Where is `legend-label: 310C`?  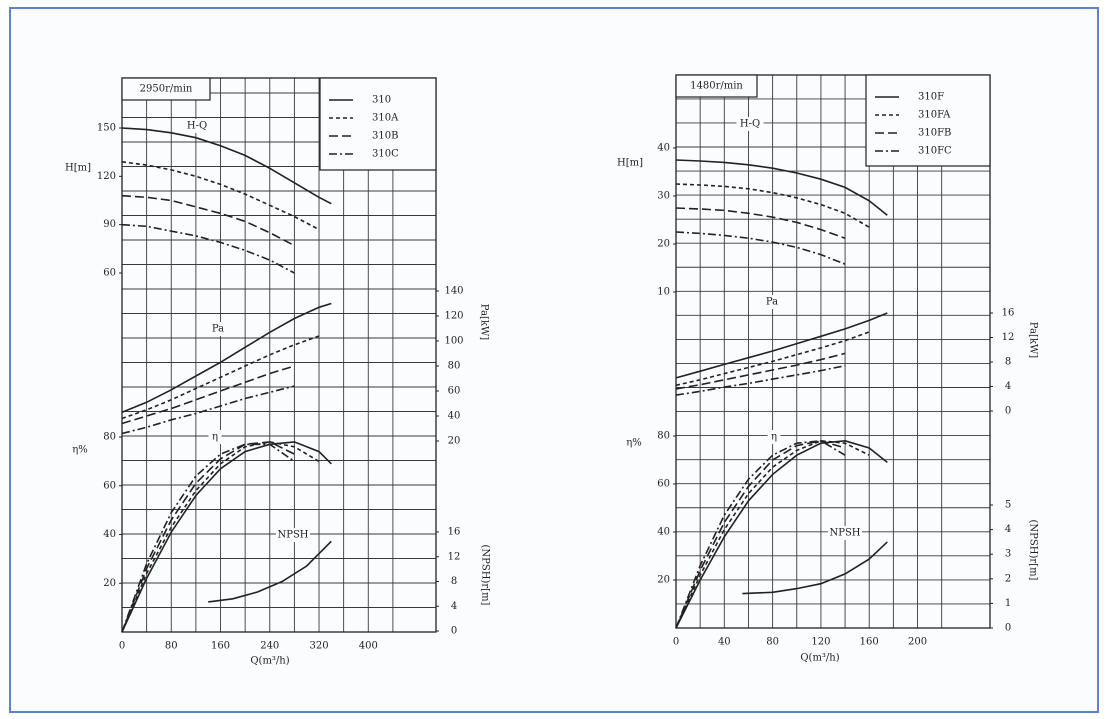 legend-label: 310C is located at coordinates (385, 154).